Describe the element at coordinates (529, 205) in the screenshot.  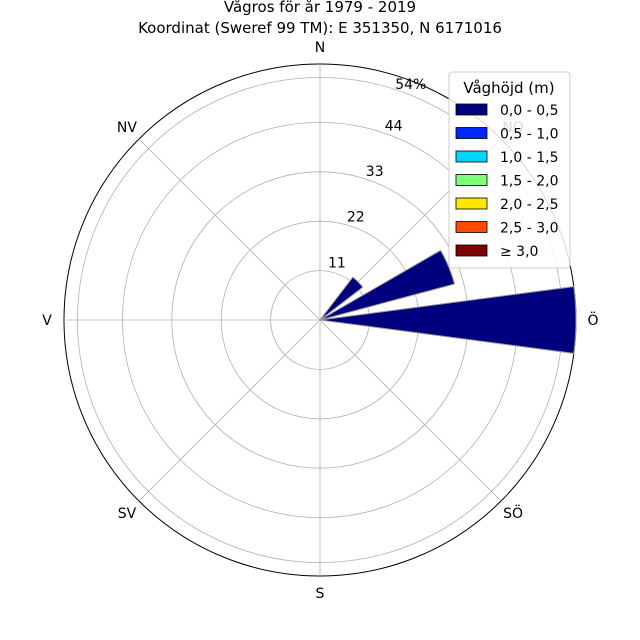
I see `legend-label: 2,0 - 2,5` at that location.